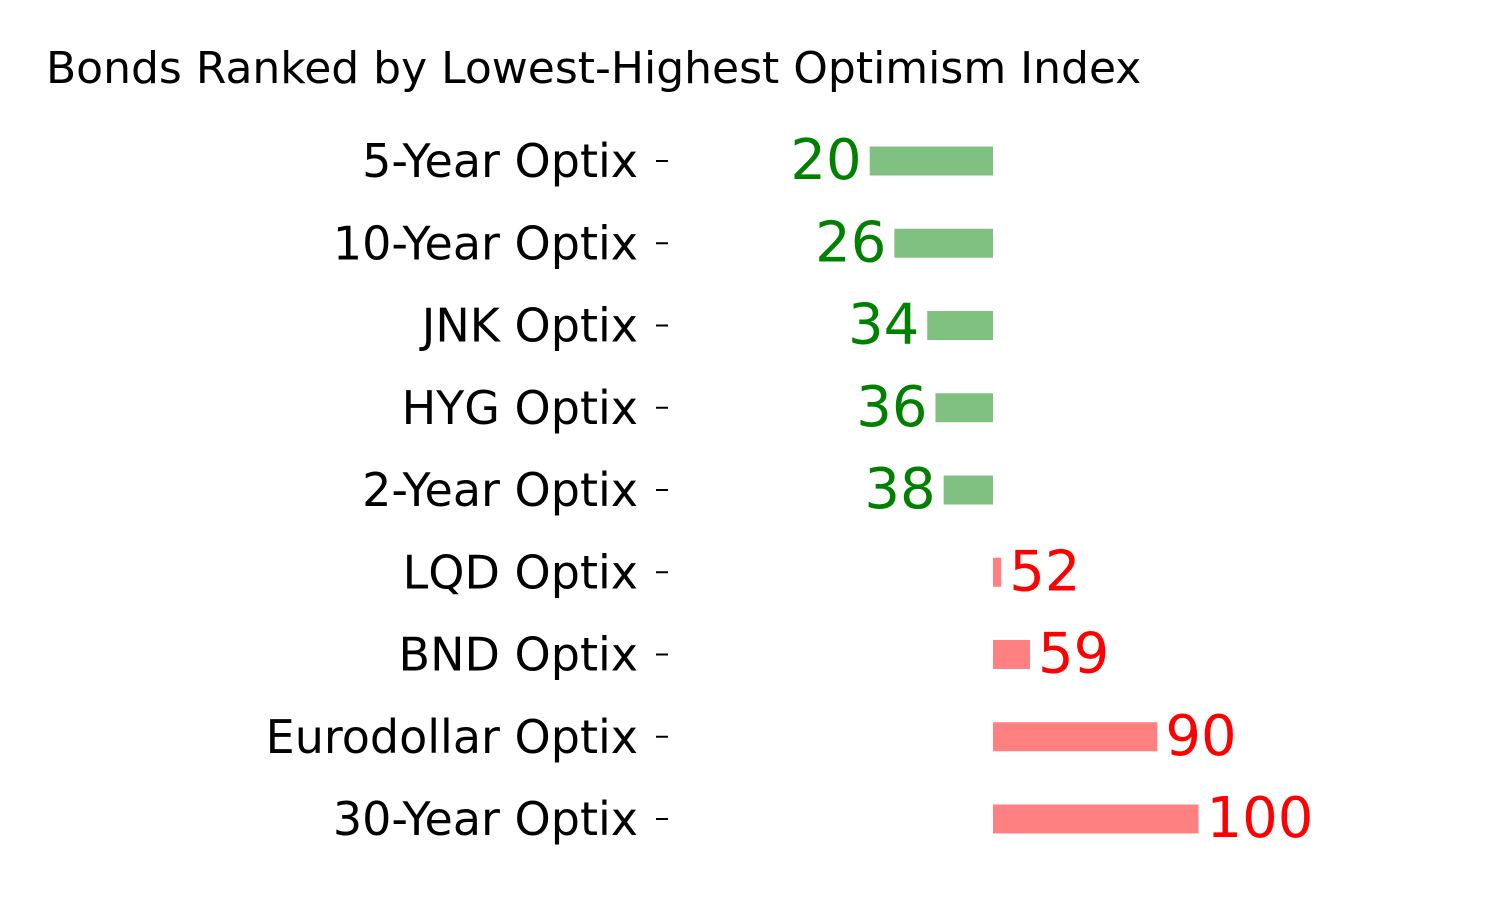 Image resolution: width=1500 pixels, height=900 pixels. What do you see at coordinates (520, 408) in the screenshot?
I see `category-label-hyg-optix: HYG Optix` at bounding box center [520, 408].